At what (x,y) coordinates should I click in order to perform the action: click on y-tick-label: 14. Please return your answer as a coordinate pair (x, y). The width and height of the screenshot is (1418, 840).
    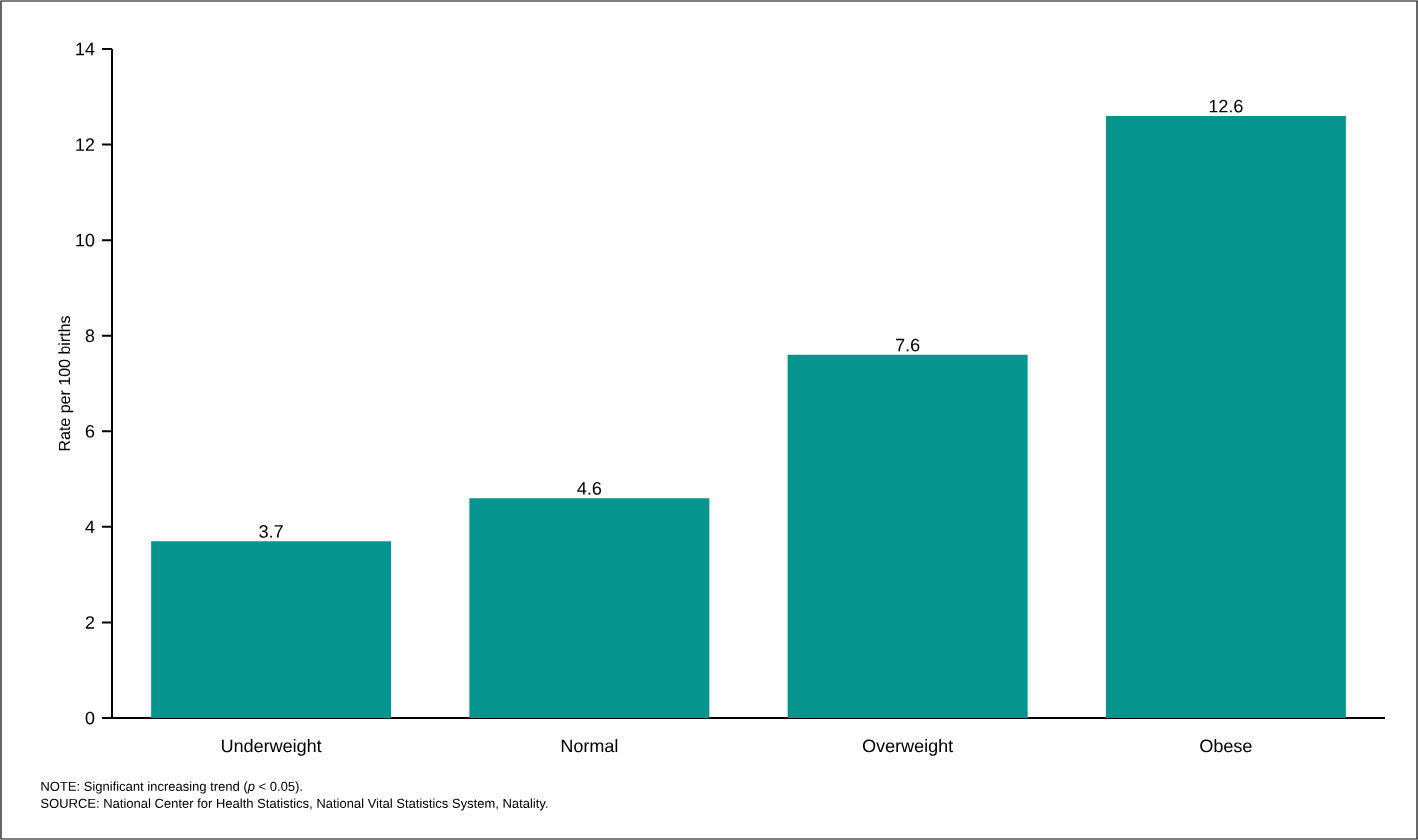
    Looking at the image, I should click on (85, 49).